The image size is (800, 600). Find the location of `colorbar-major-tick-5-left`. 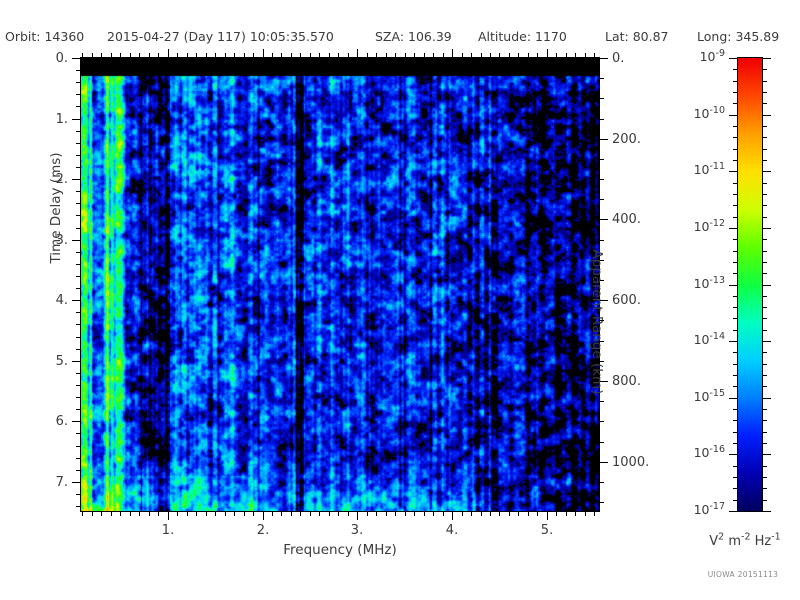

colorbar-major-tick-5-left is located at coordinates (733, 341).